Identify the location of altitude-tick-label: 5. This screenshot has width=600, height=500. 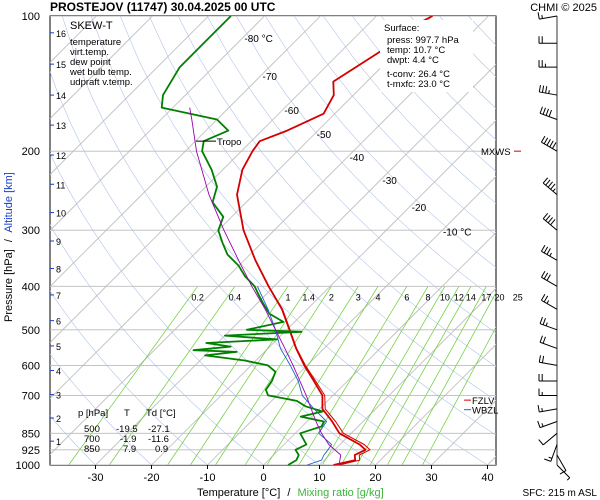
(58, 347).